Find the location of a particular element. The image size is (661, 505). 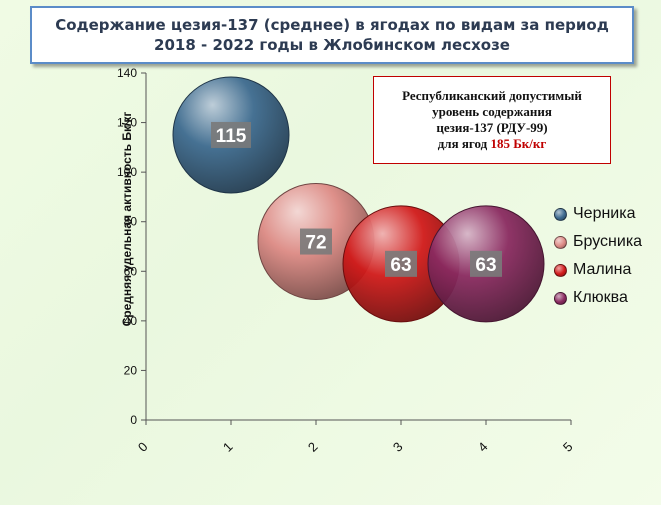

data-label: 72 is located at coordinates (315, 243).